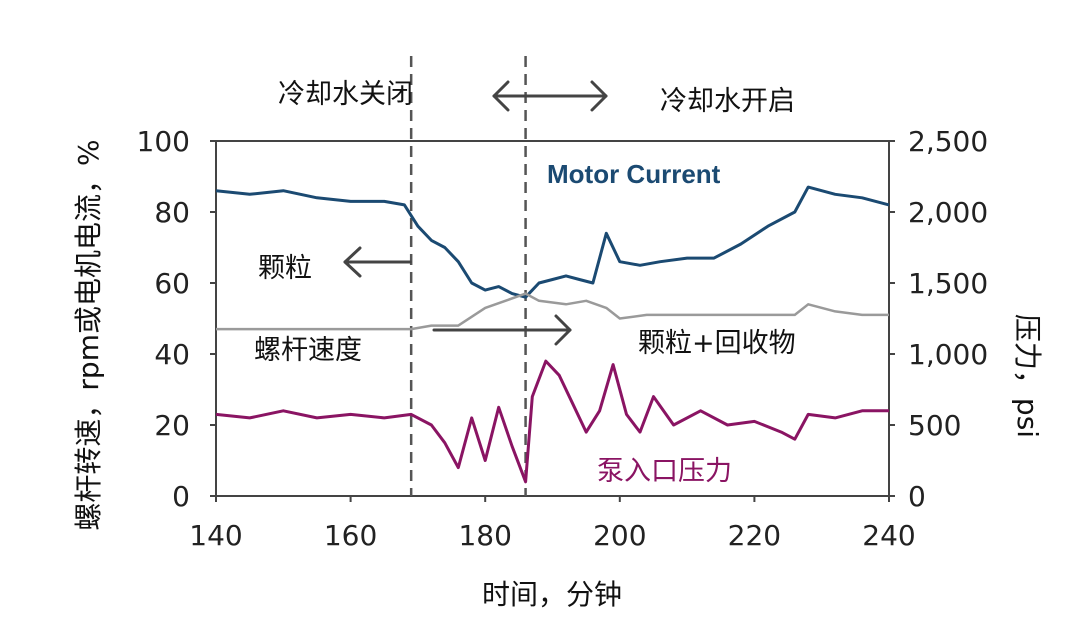 The width and height of the screenshot is (1080, 641). Describe the element at coordinates (172, 283) in the screenshot. I see `y-left-tick-label: 60` at that location.